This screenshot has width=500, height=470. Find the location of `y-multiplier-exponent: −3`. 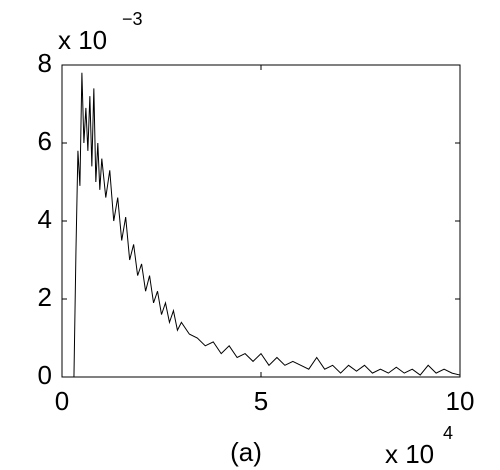

y-multiplier-exponent: −3 is located at coordinates (132, 19).